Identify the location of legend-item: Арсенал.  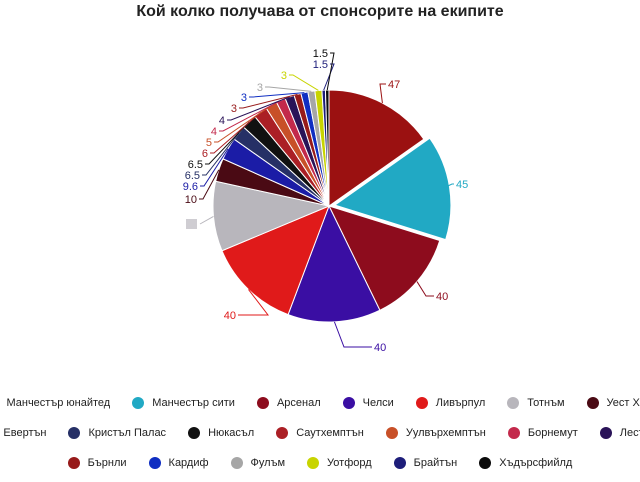
(288, 403).